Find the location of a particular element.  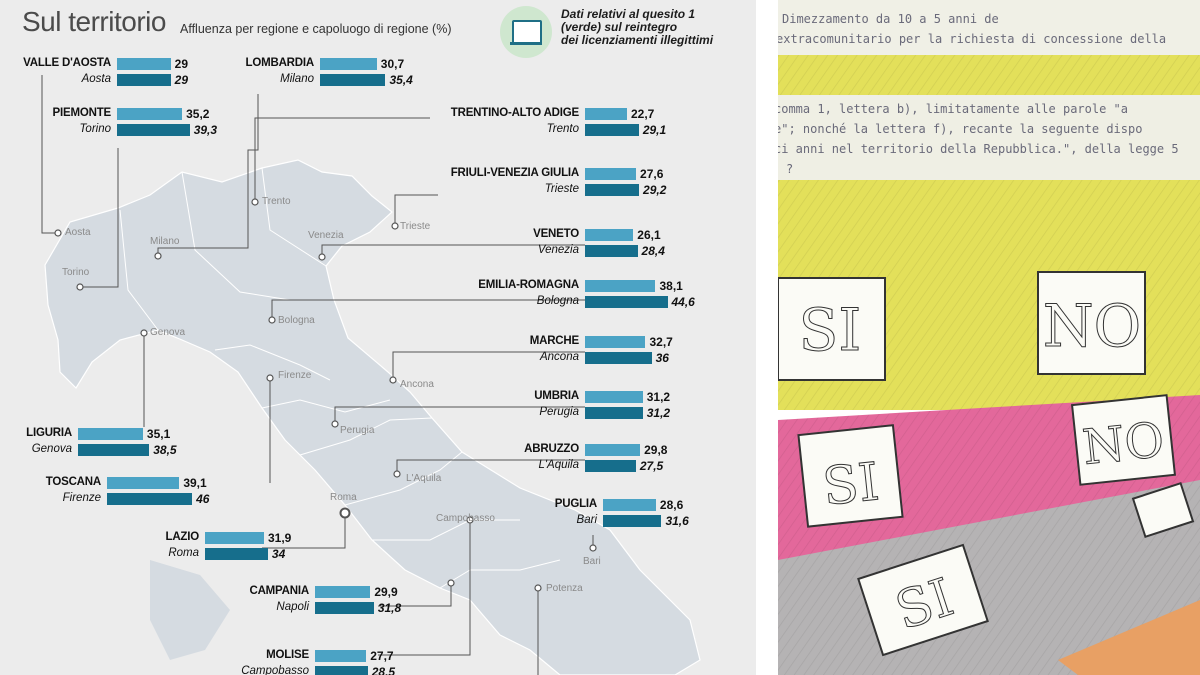

value-regione-marche: 32,7 is located at coordinates (661, 342).